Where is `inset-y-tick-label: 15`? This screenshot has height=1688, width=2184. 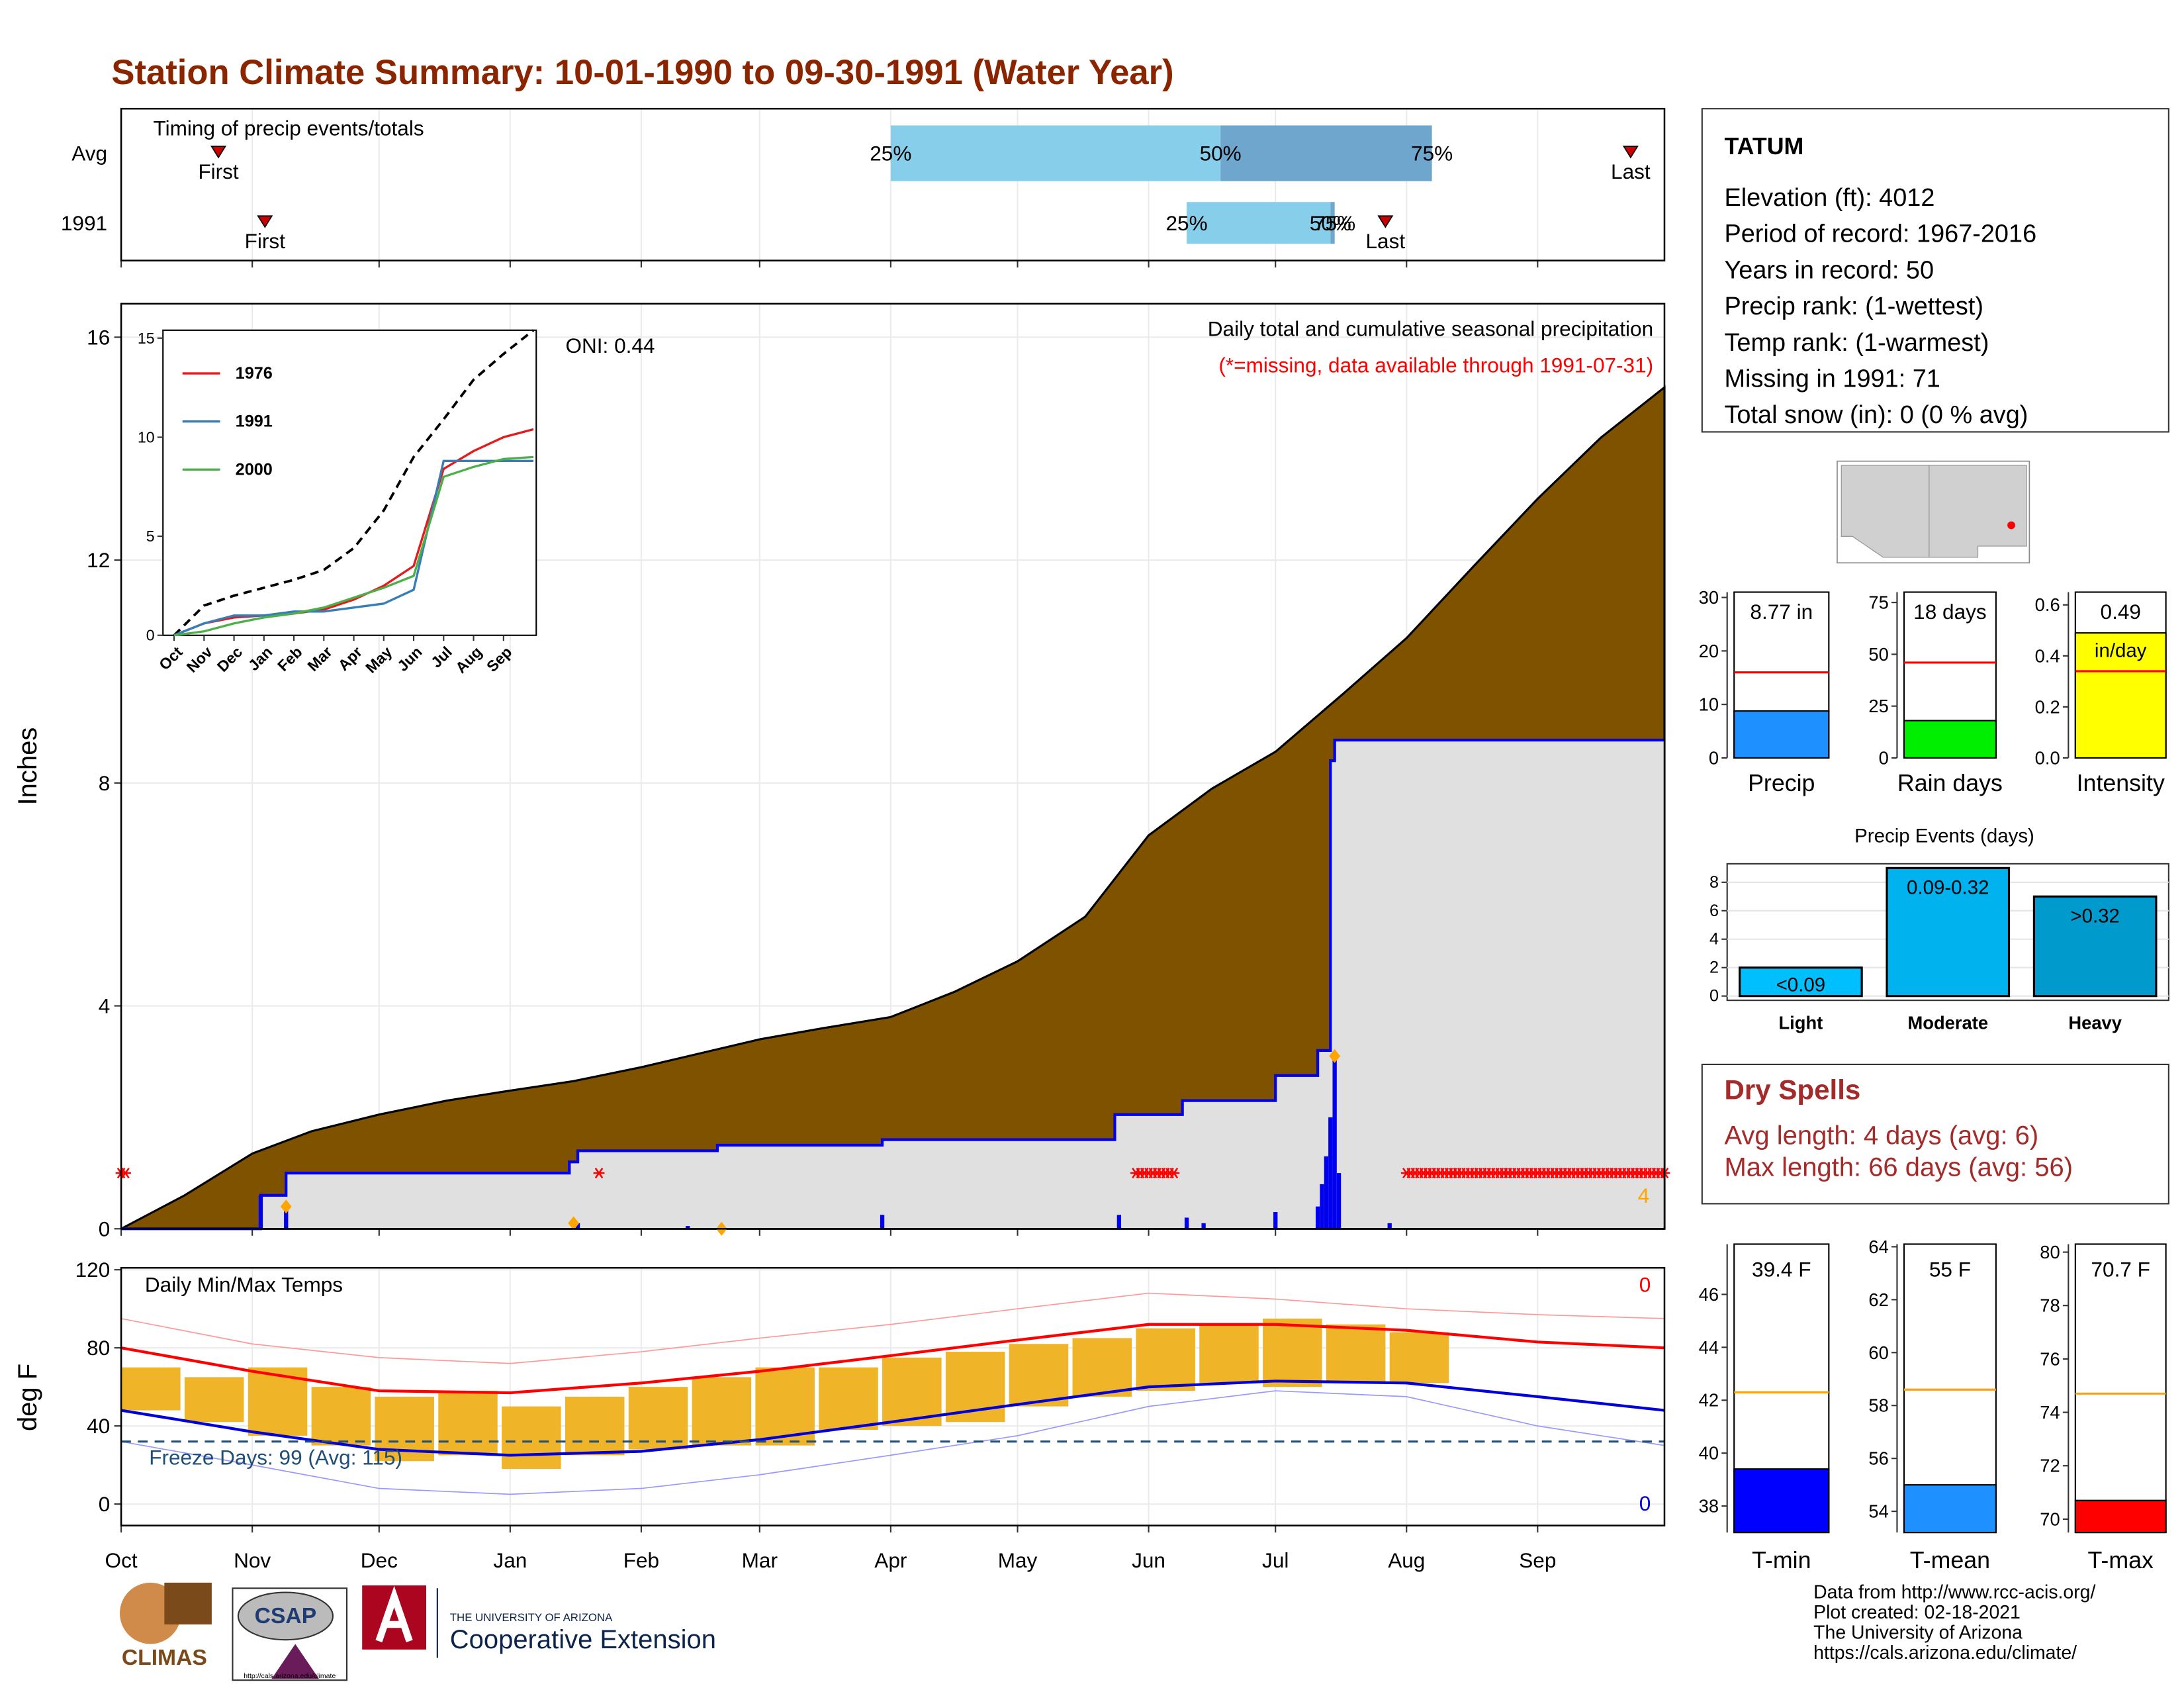
inset-y-tick-label: 15 is located at coordinates (146, 338).